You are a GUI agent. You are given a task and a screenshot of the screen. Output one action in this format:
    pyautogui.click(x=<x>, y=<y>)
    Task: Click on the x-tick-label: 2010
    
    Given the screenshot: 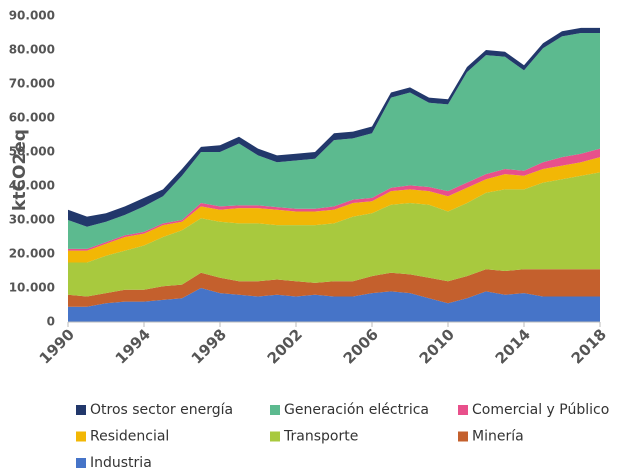 What is the action you would take?
    pyautogui.click(x=437, y=346)
    